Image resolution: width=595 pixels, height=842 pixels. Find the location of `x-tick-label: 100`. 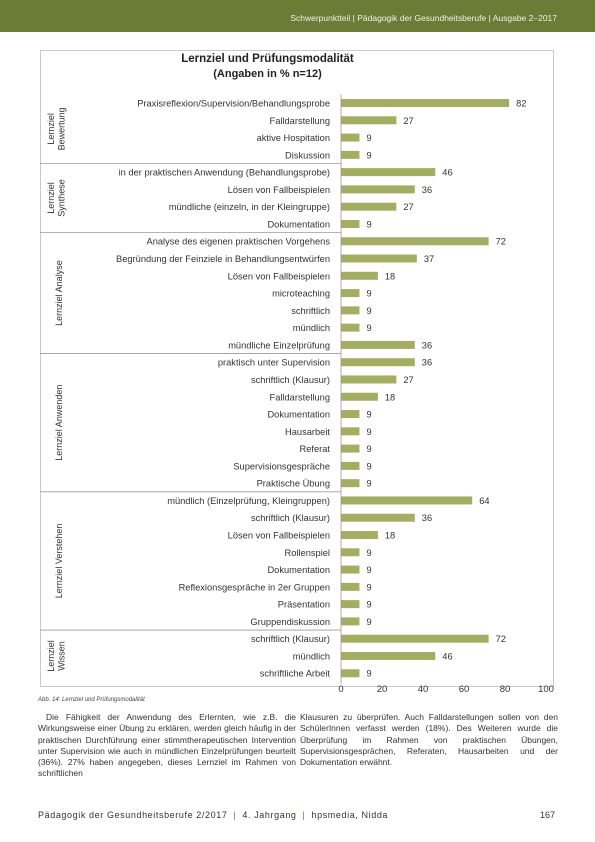

x-tick-label: 100 is located at coordinates (546, 689).